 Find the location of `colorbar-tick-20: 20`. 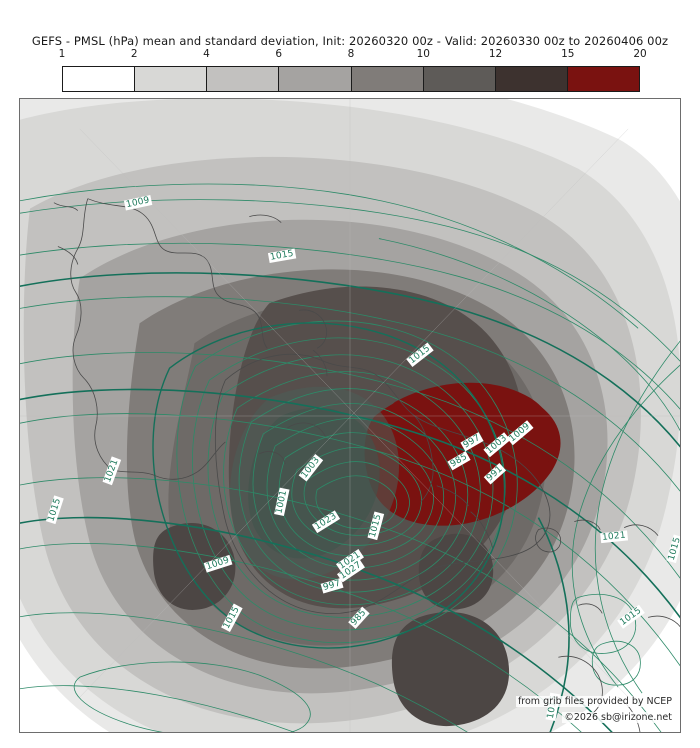

colorbar-tick-20: 20 is located at coordinates (640, 54).